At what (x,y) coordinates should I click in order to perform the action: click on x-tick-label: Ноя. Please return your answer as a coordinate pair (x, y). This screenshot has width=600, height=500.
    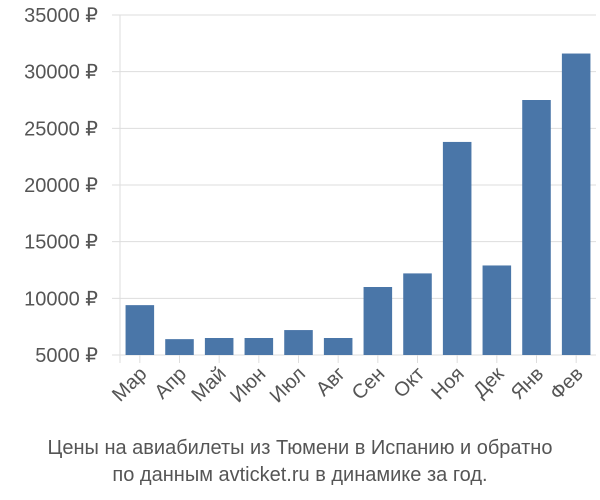
    Looking at the image, I should click on (447, 383).